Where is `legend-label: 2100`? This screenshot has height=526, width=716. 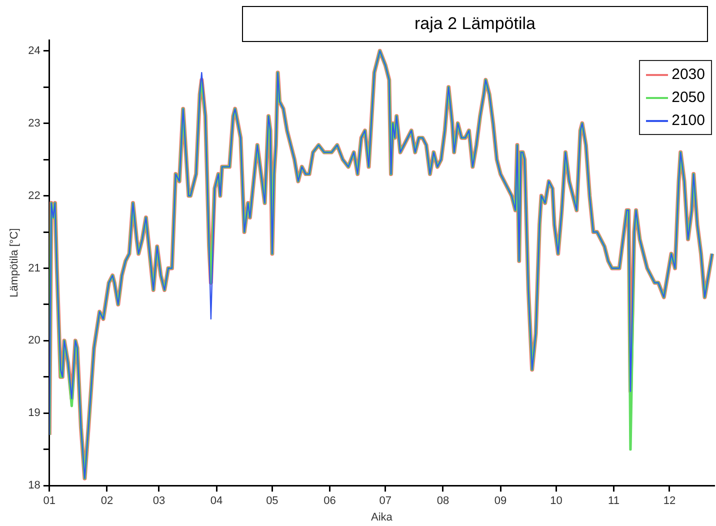 legend-label: 2100 is located at coordinates (688, 120).